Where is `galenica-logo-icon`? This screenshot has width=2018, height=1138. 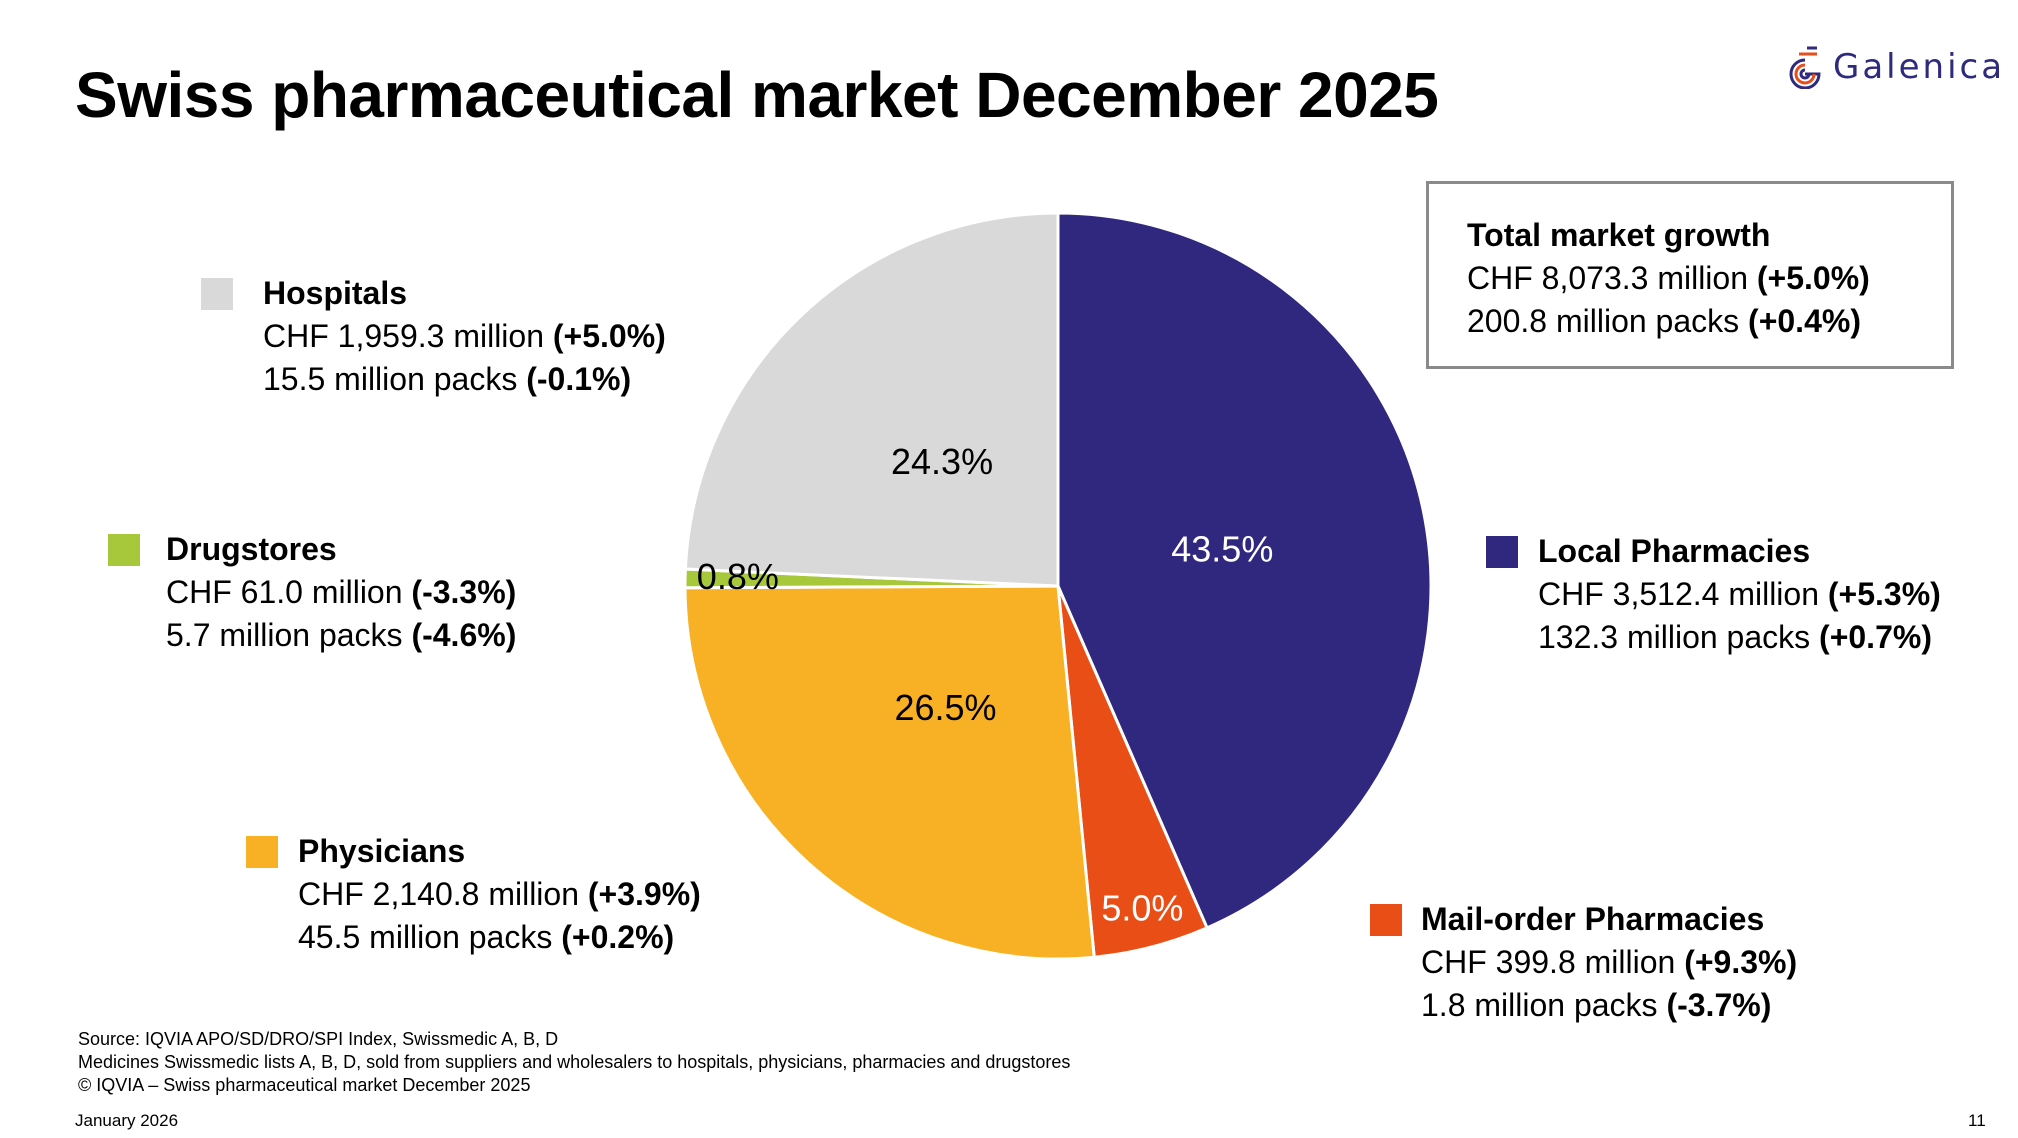 galenica-logo-icon is located at coordinates (1805, 67).